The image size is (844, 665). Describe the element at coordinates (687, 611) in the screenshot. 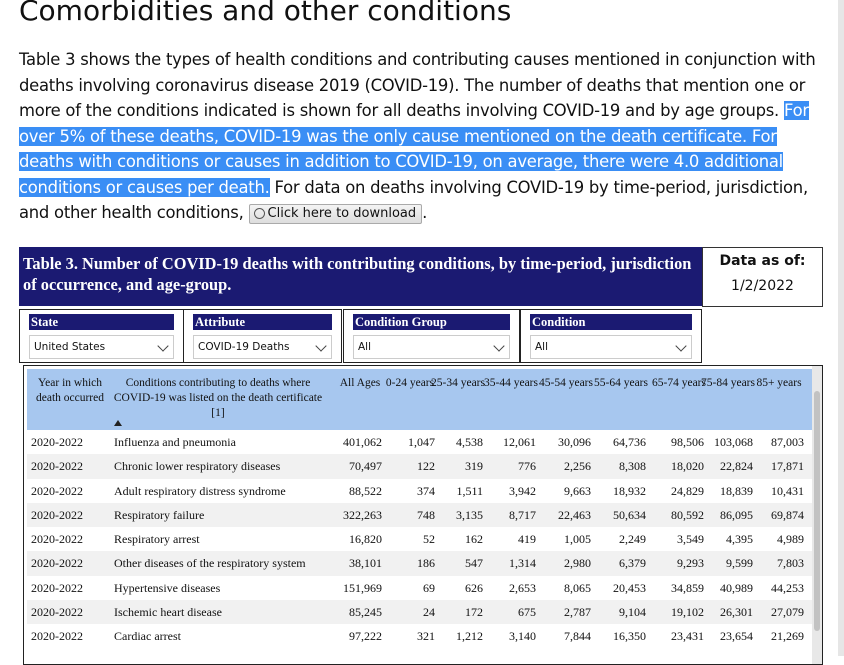

I see `table-cell: 19,102` at that location.